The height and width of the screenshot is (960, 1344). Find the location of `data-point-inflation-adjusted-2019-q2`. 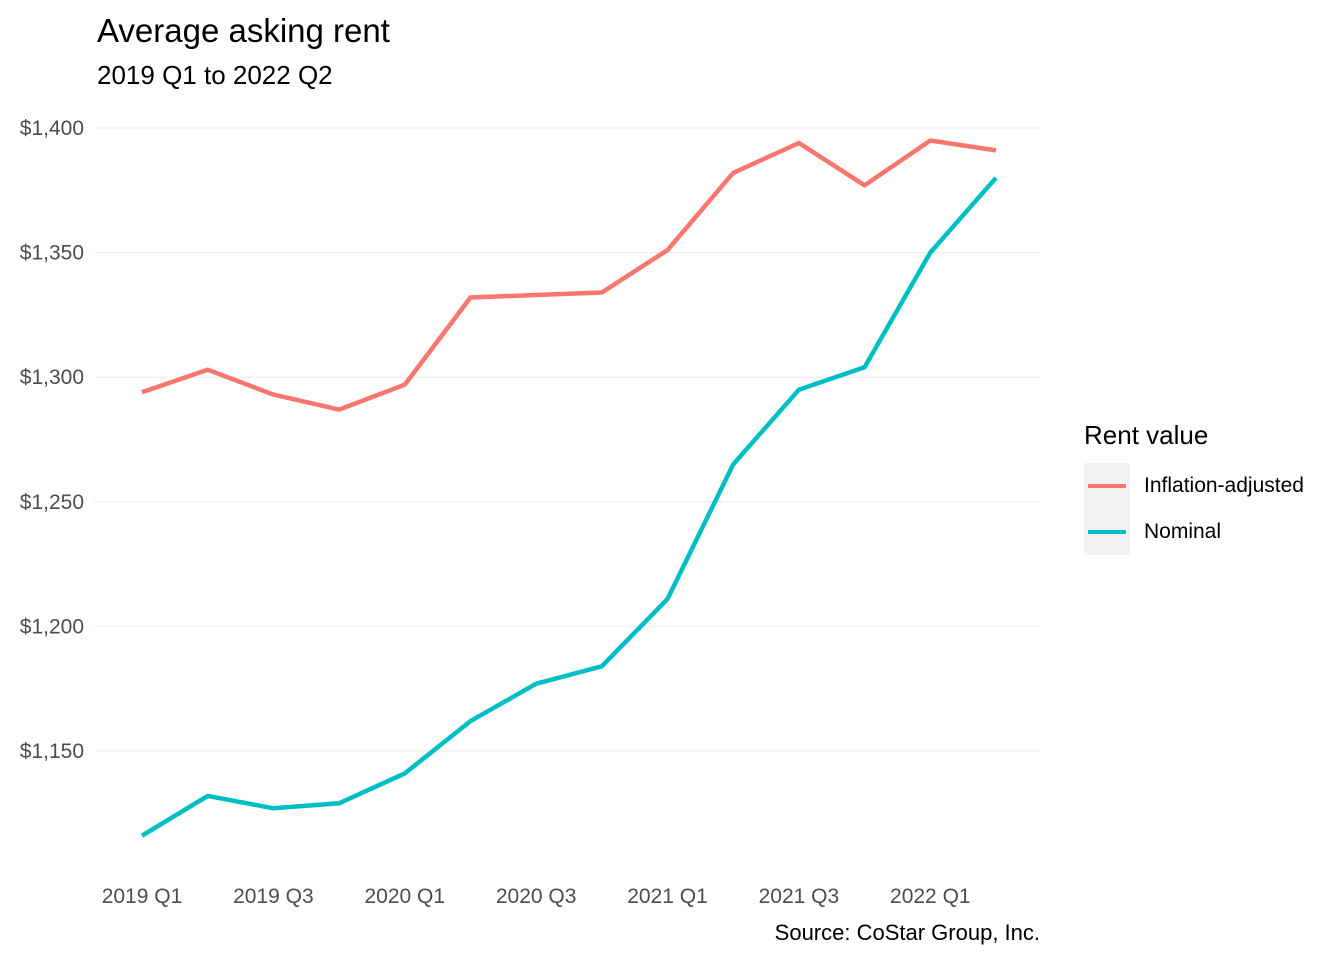

data-point-inflation-adjusted-2019-q2 is located at coordinates (207, 370).